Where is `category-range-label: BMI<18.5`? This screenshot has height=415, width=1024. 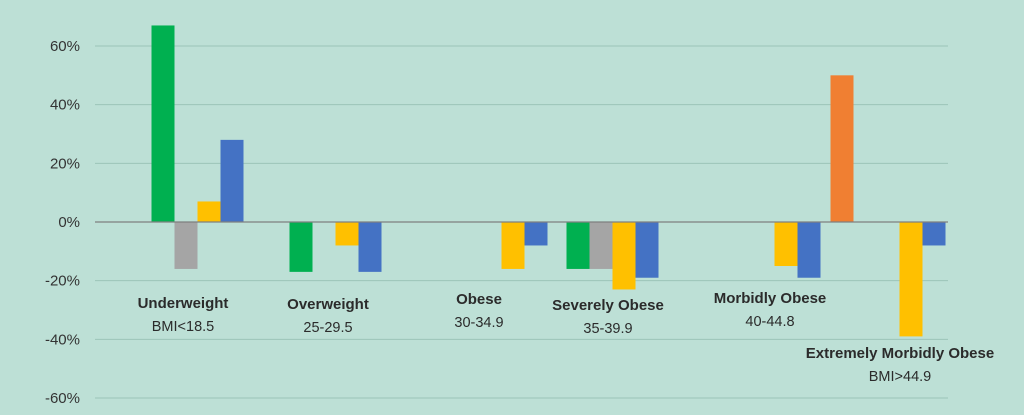 category-range-label: BMI<18.5 is located at coordinates (183, 327).